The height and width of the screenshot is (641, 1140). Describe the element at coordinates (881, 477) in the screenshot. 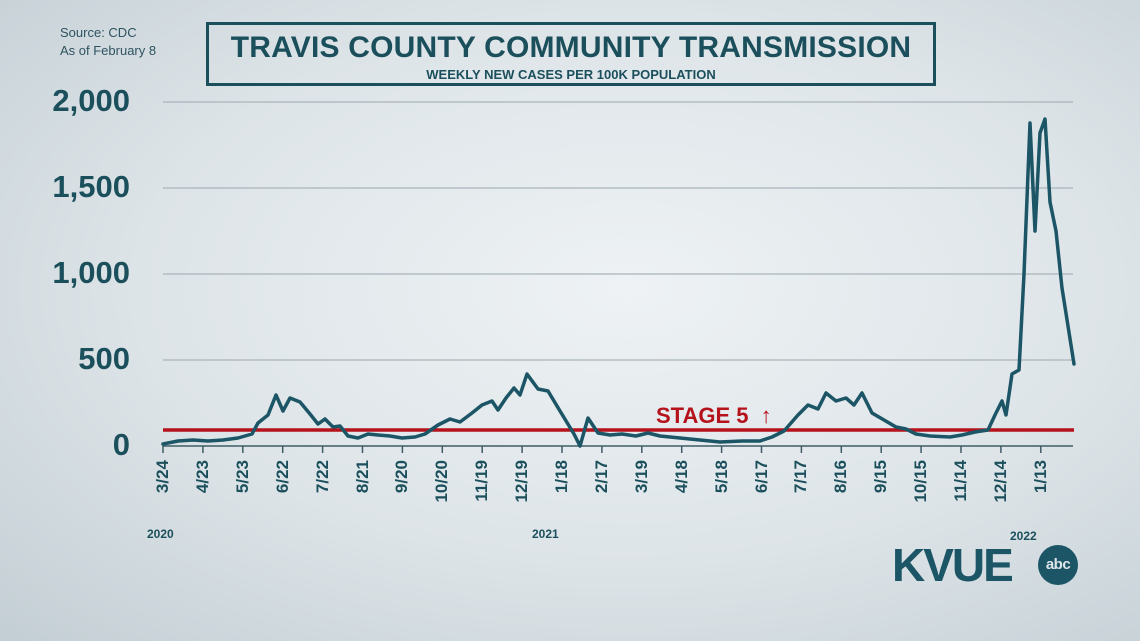

I see `x-tick-label: 9/15` at that location.